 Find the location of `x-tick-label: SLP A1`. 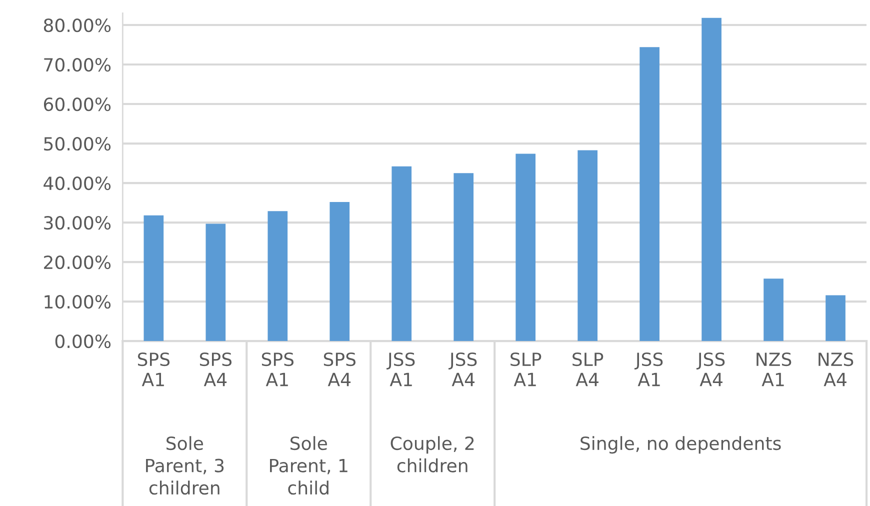

x-tick-label: SLP A1 is located at coordinates (526, 369).